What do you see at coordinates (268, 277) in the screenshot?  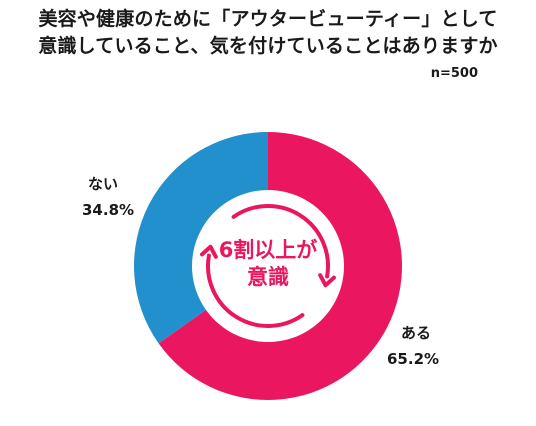 I see `center-callout-line2: 意識` at bounding box center [268, 277].